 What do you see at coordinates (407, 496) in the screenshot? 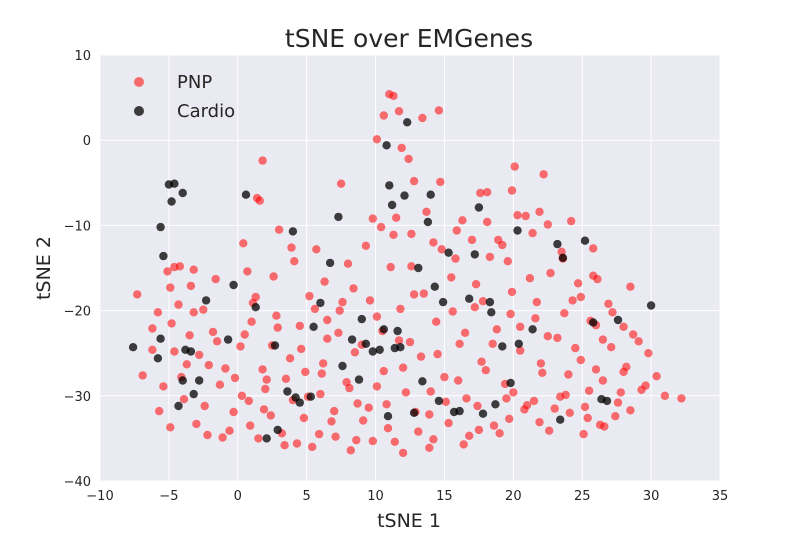
I see `x-axis-ticks: −10 −5 0 5 10 15 20 25 30 35` at bounding box center [407, 496].